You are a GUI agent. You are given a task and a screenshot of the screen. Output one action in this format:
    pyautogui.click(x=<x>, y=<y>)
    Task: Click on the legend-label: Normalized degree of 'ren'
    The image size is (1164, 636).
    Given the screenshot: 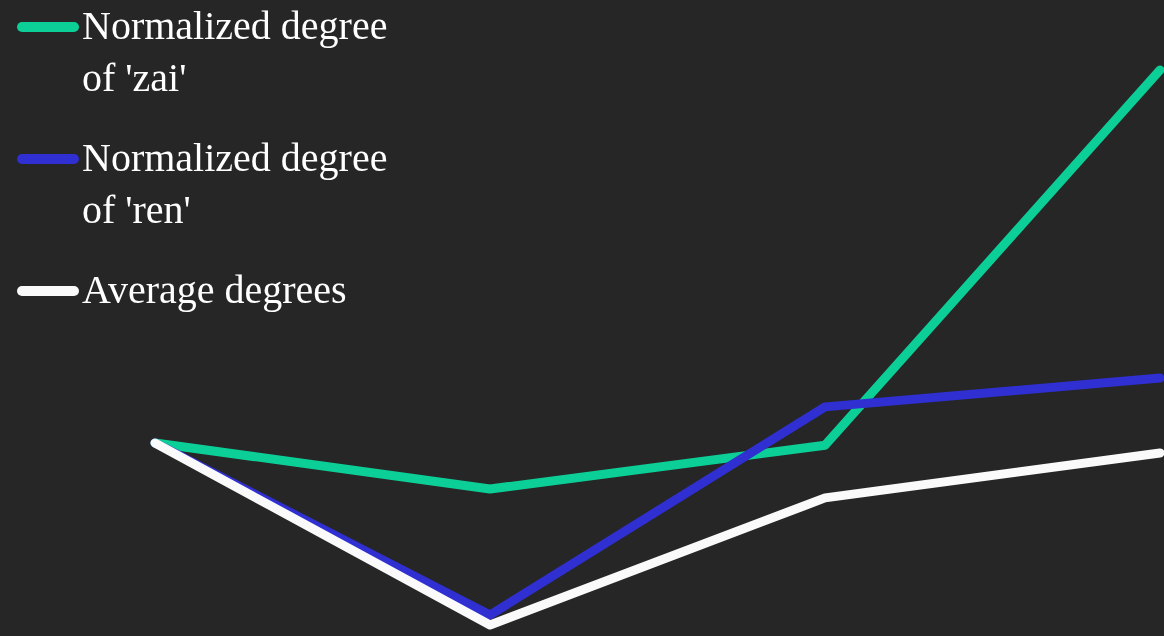 What is the action you would take?
    pyautogui.click(x=235, y=183)
    